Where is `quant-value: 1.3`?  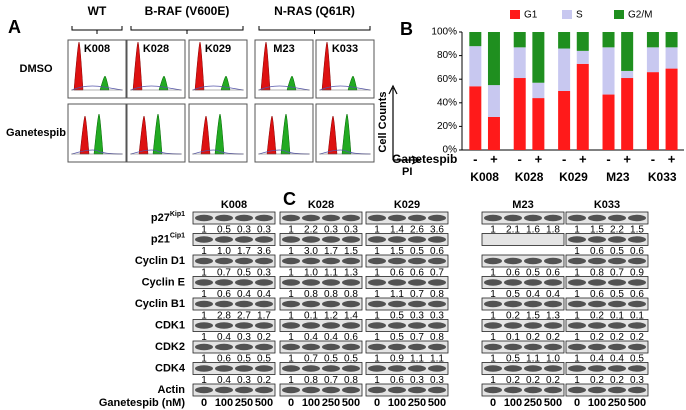
quant-value: 1.3 is located at coordinates (553, 316).